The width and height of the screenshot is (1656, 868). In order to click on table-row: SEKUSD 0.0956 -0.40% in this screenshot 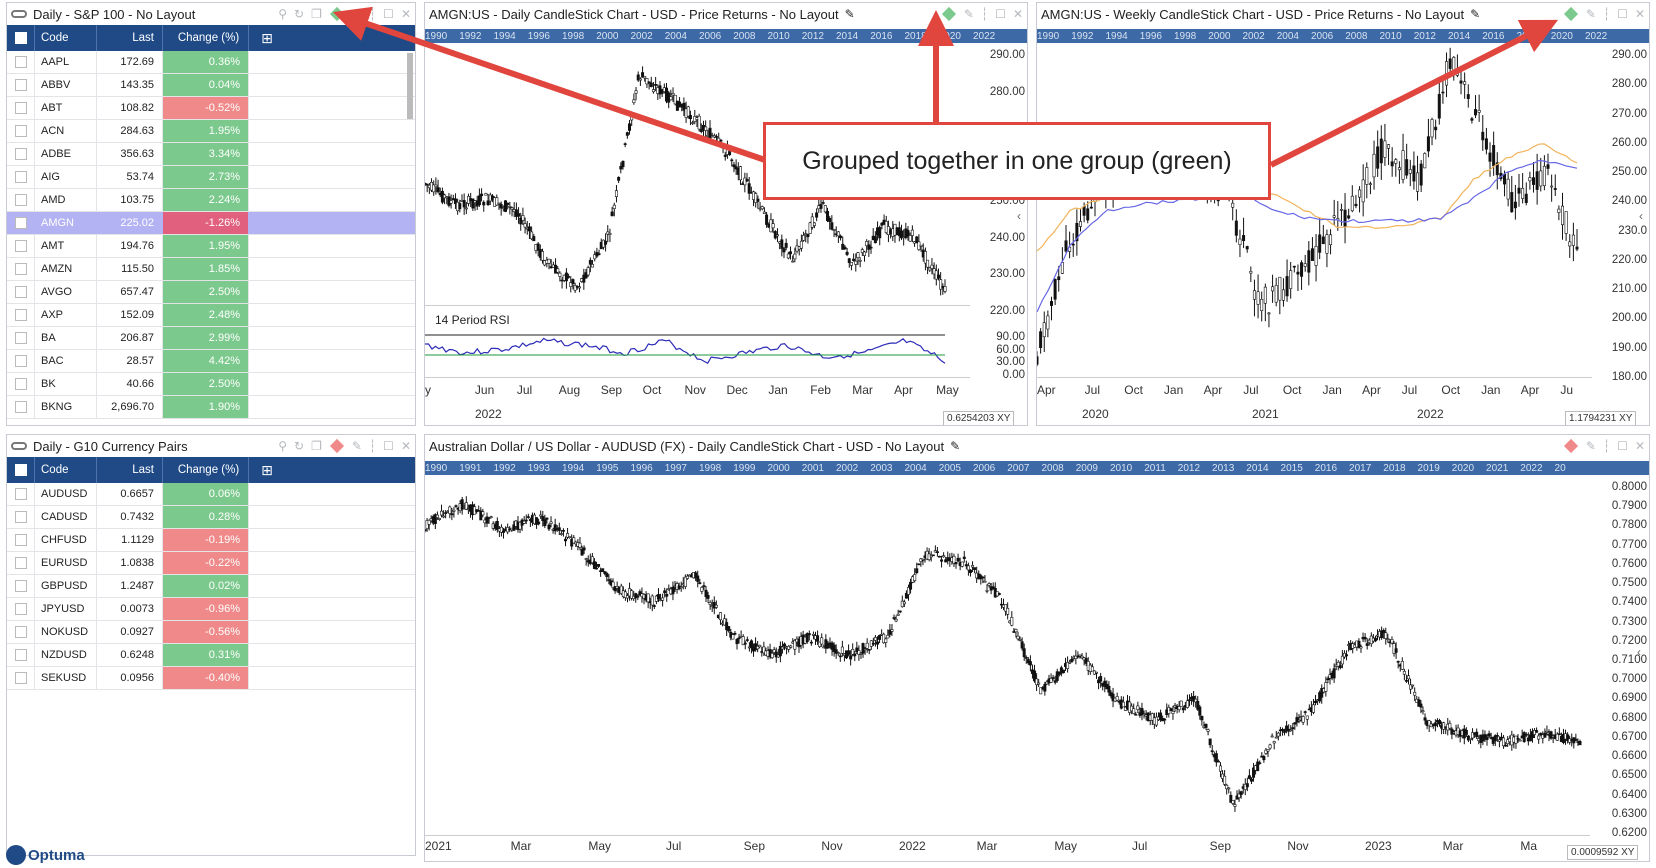, I will do `click(211, 678)`.